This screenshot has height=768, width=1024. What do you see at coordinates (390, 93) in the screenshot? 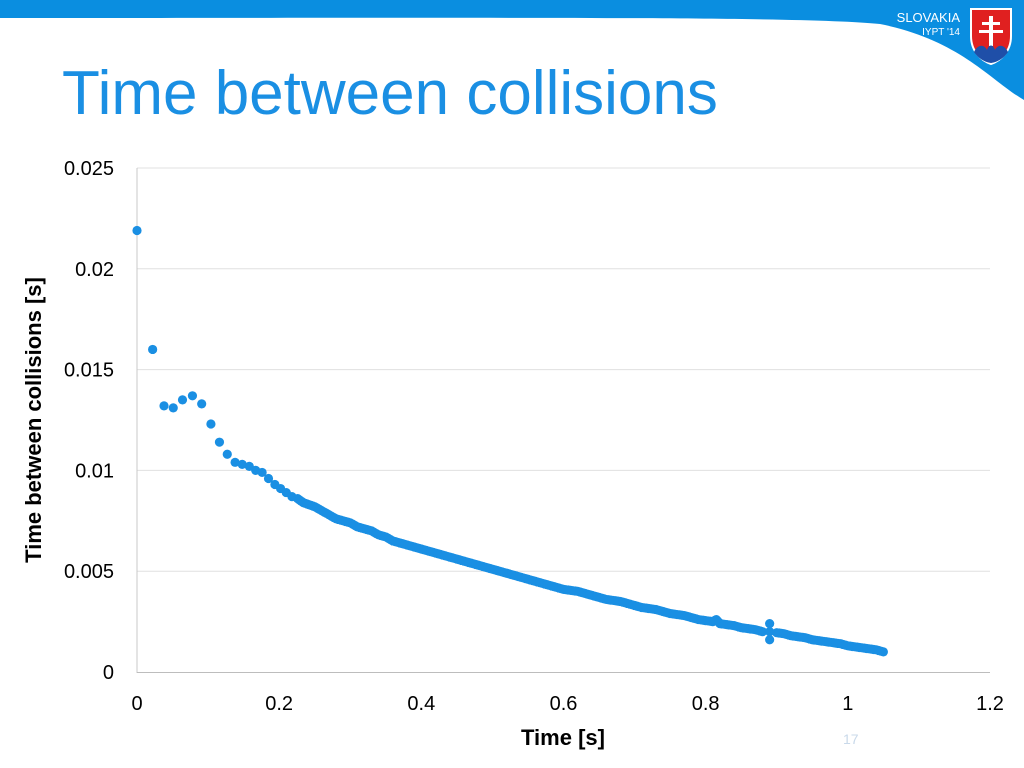
I see `slide-title: Time between collisions` at bounding box center [390, 93].